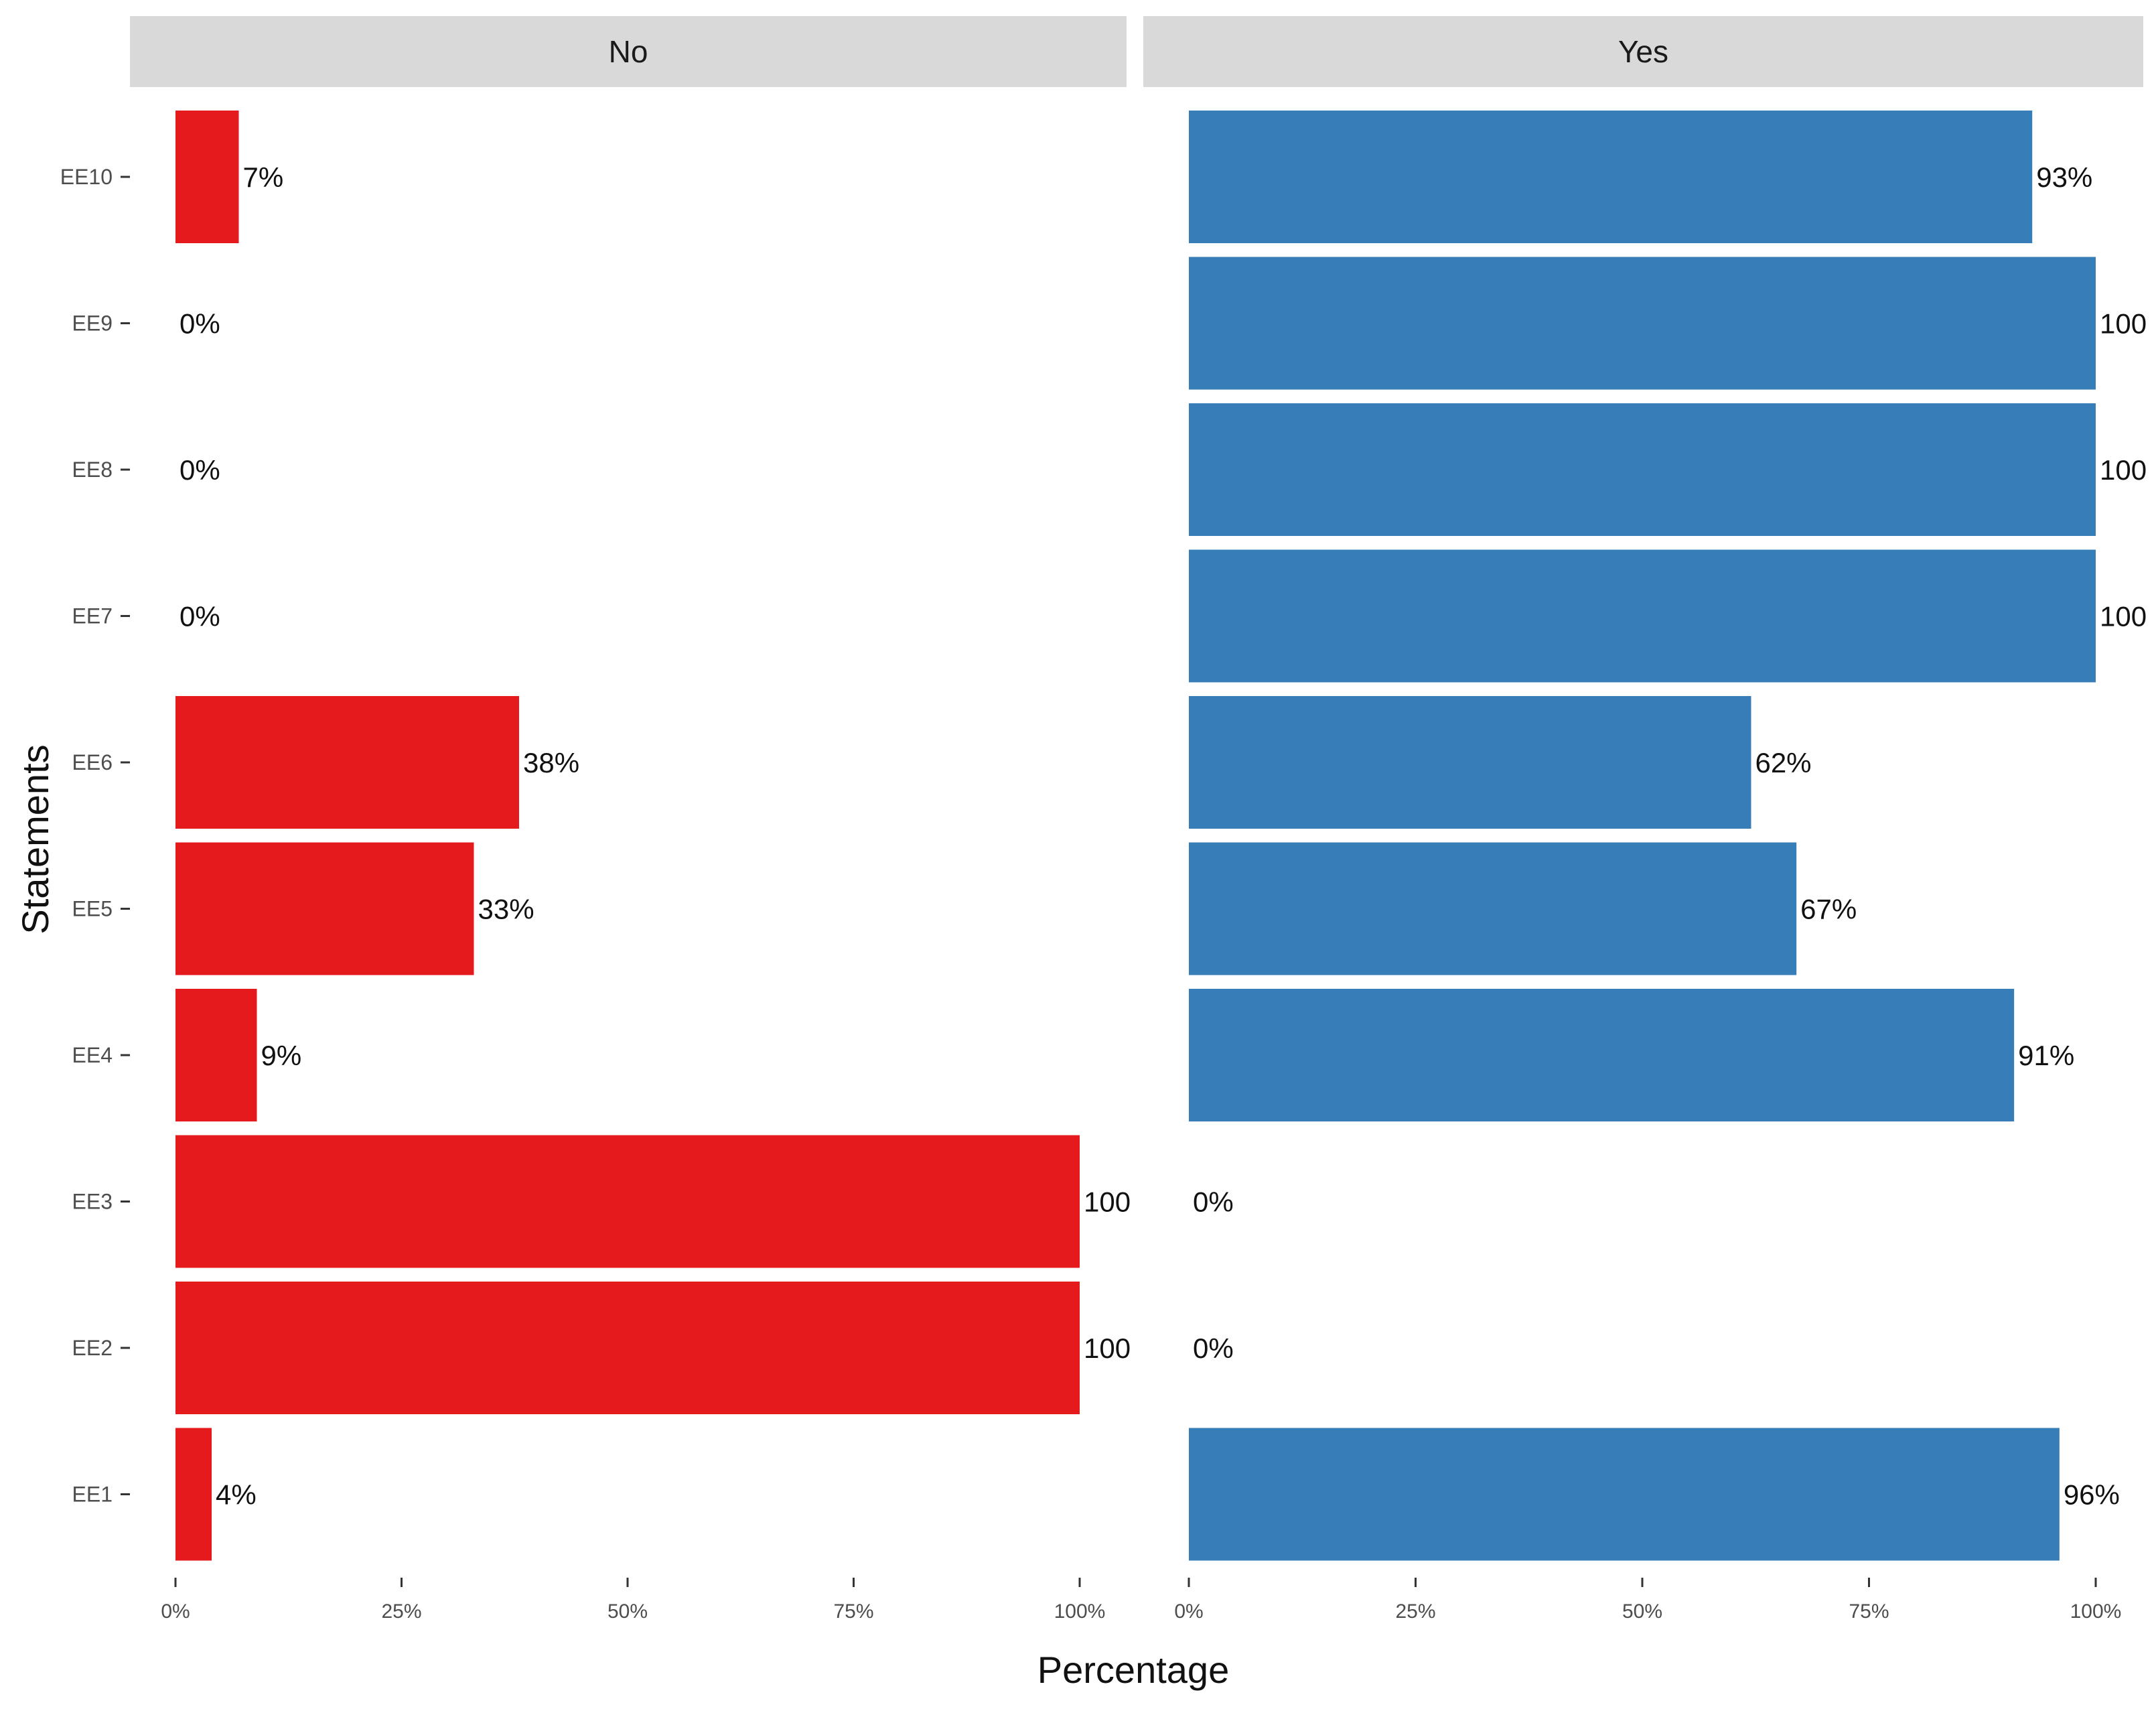 The height and width of the screenshot is (1713, 2156). I want to click on y-tick-label-ee10: EE10, so click(86, 177).